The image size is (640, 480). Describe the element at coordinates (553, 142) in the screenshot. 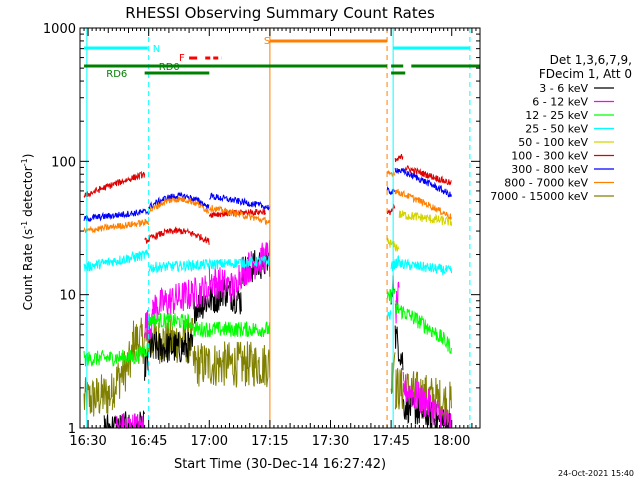

I see `legend-label: 50 - 100 keV` at that location.